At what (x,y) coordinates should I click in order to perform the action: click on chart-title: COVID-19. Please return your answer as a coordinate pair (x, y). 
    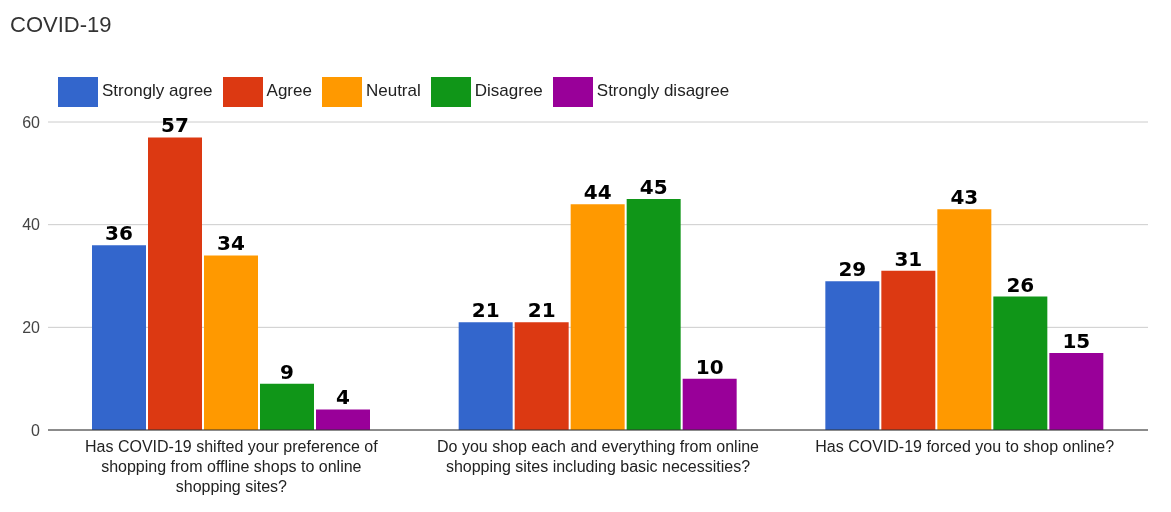
    Looking at the image, I should click on (61, 25).